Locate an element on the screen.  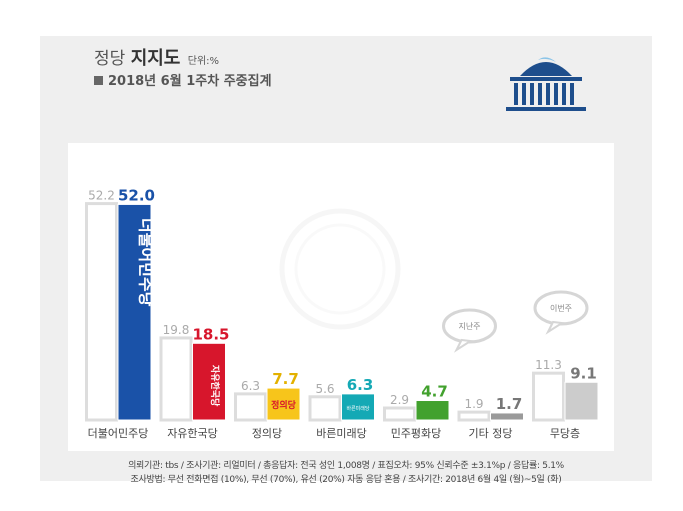
category-label: 더불어민주당 is located at coordinates (118, 433).